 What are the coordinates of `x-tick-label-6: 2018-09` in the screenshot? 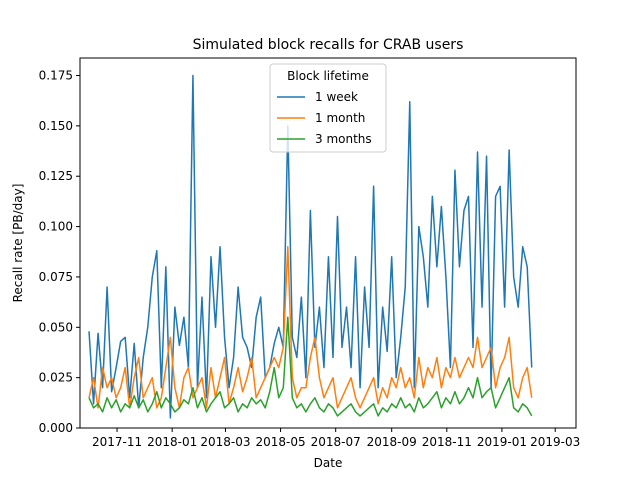 It's located at (392, 442).